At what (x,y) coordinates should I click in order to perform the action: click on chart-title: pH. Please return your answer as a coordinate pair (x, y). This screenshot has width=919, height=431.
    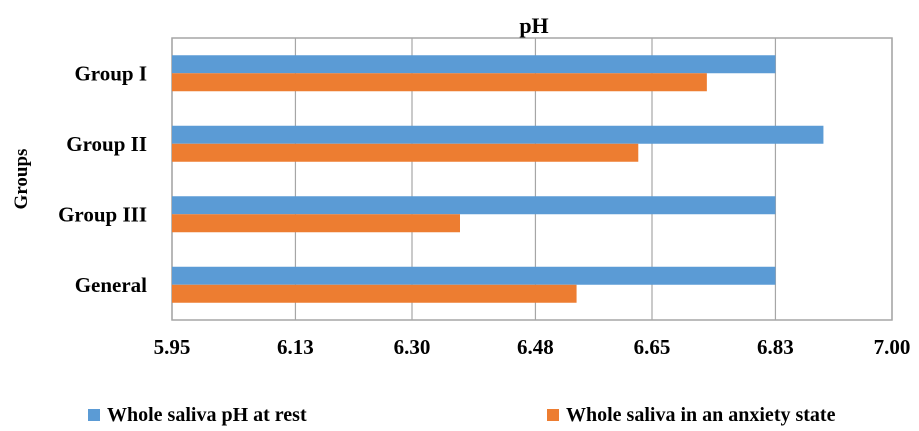
    Looking at the image, I should click on (533, 25).